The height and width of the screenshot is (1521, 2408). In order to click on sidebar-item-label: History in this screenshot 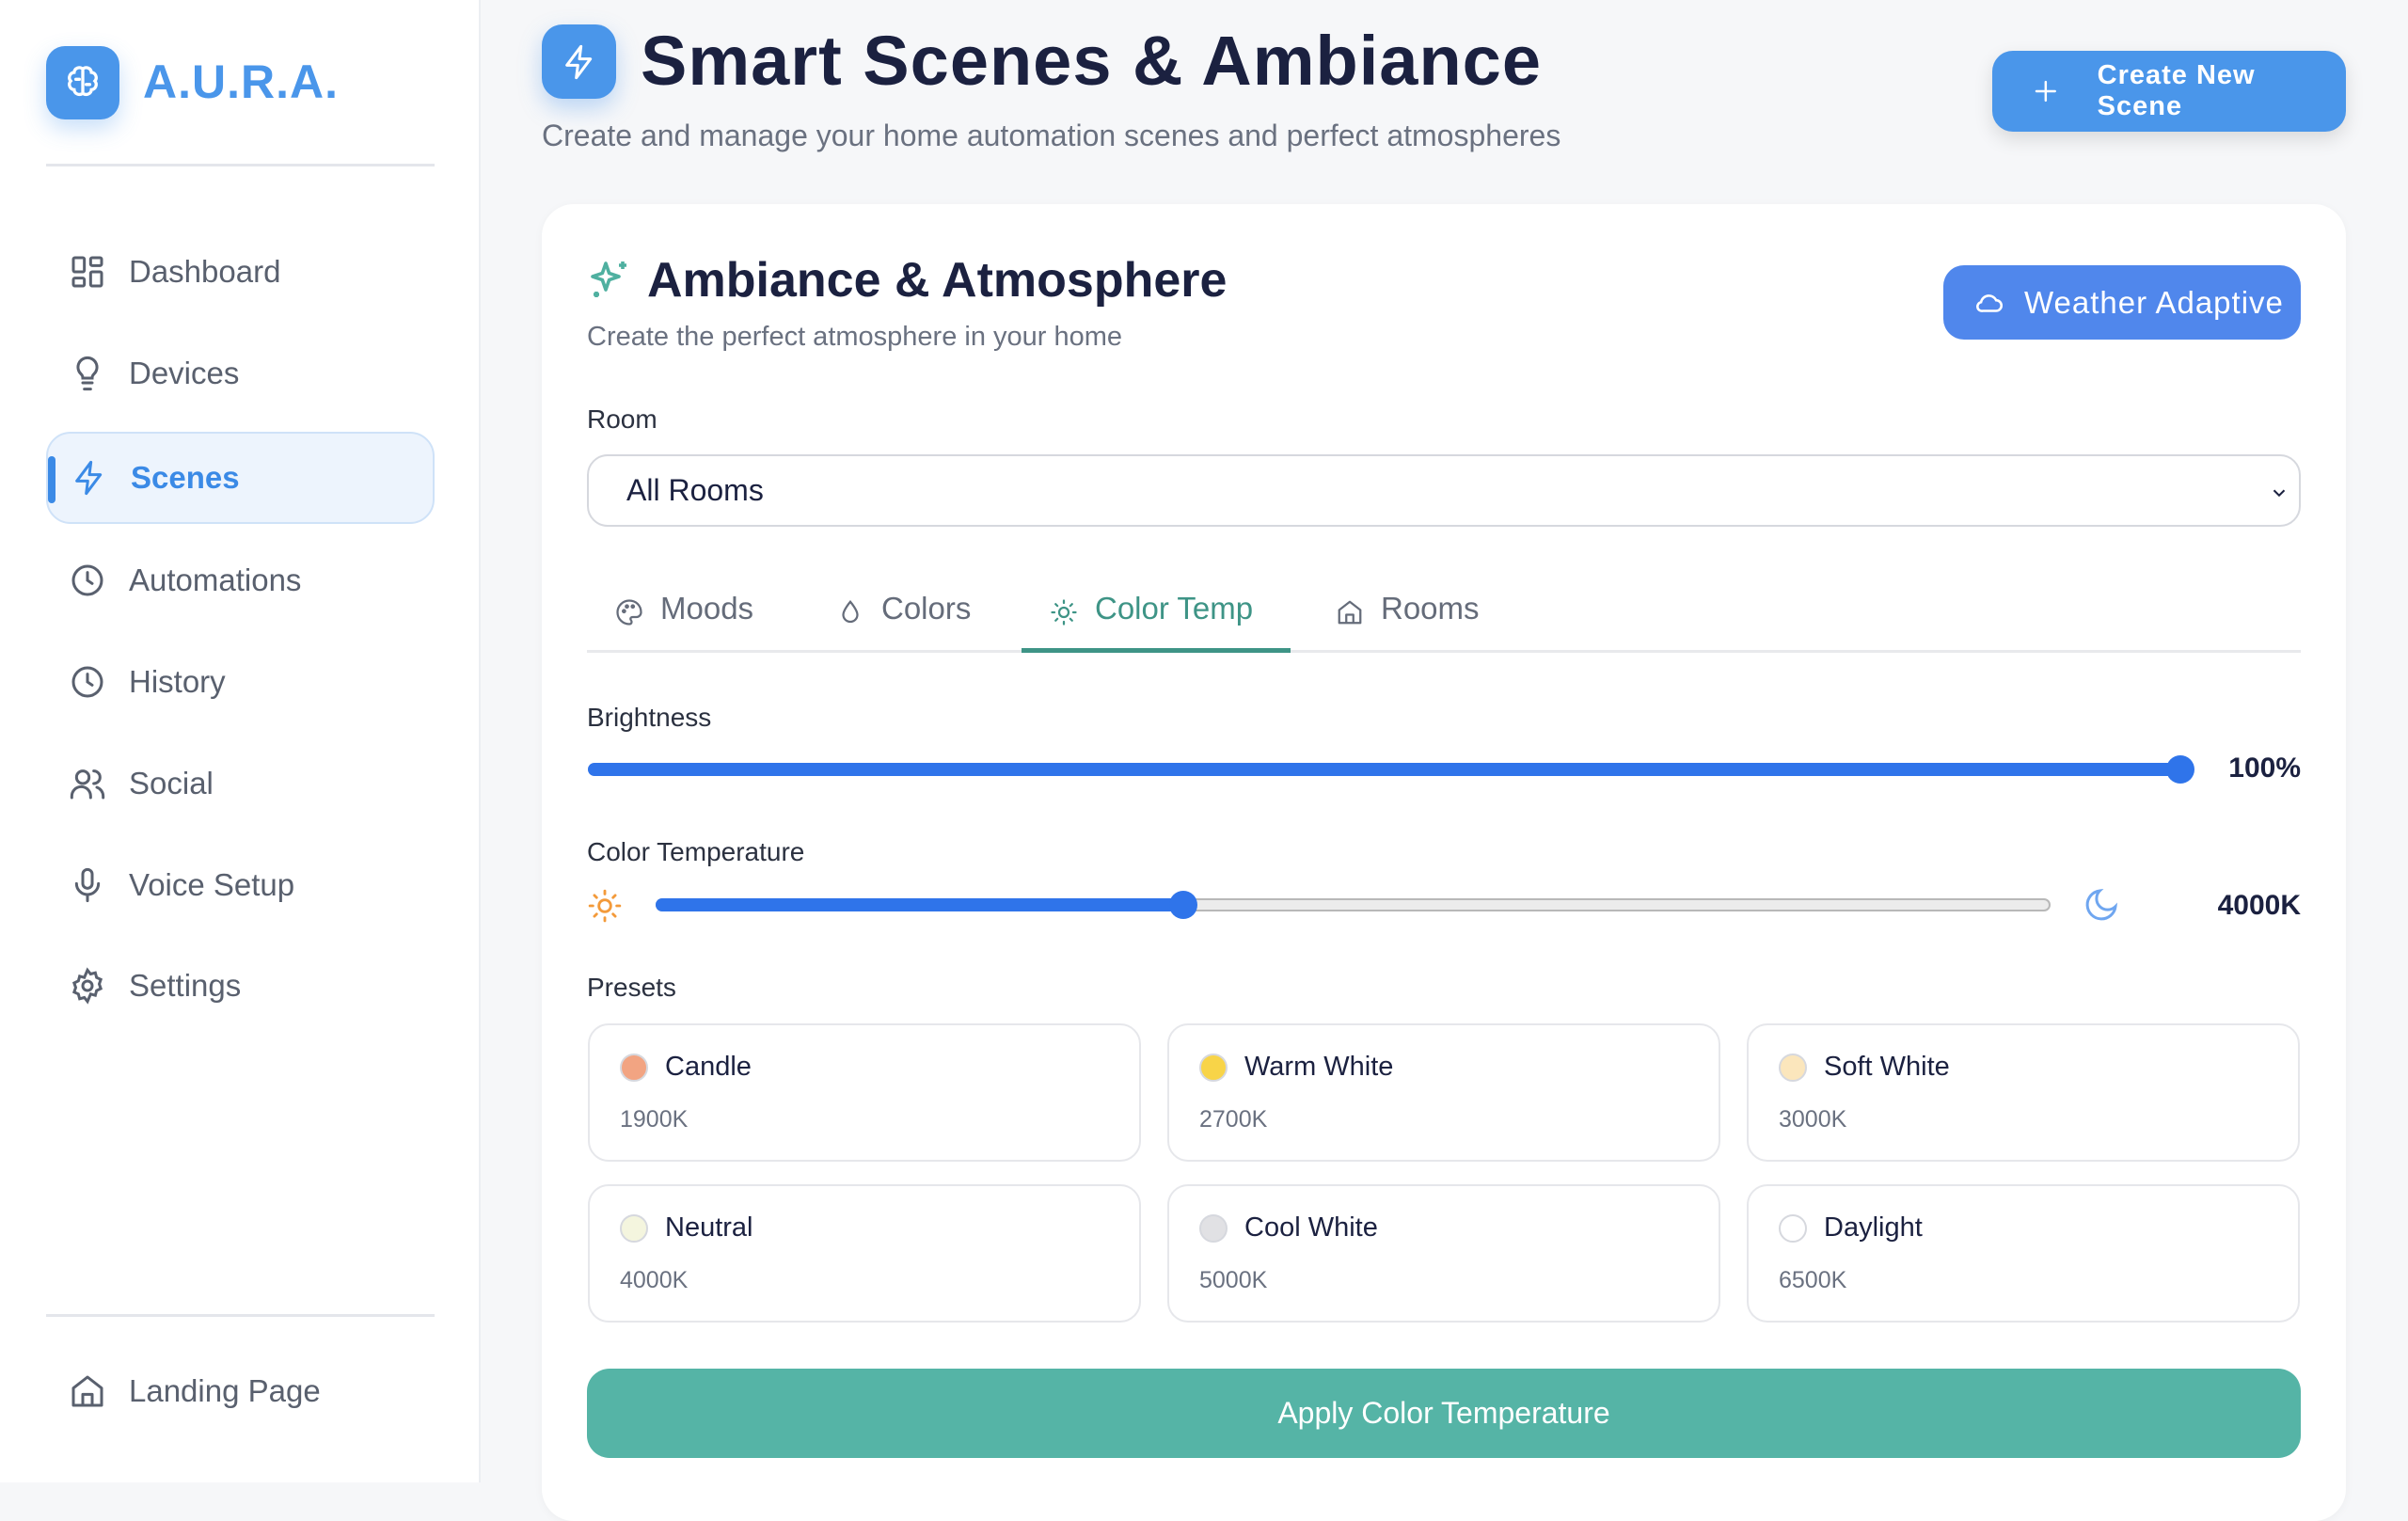, I will do `click(178, 681)`.